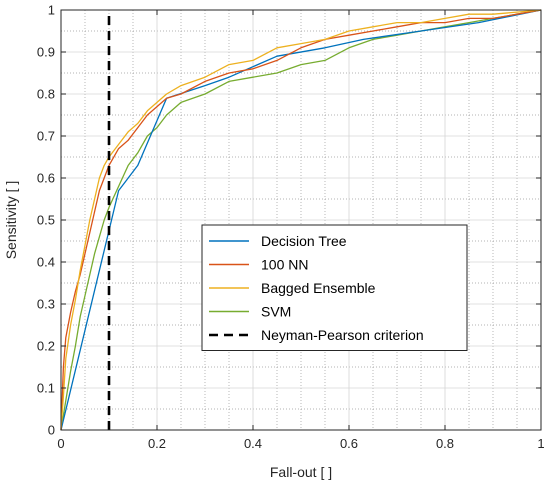 The height and width of the screenshot is (488, 550). What do you see at coordinates (540, 443) in the screenshot?
I see `x-tick-label: 1` at bounding box center [540, 443].